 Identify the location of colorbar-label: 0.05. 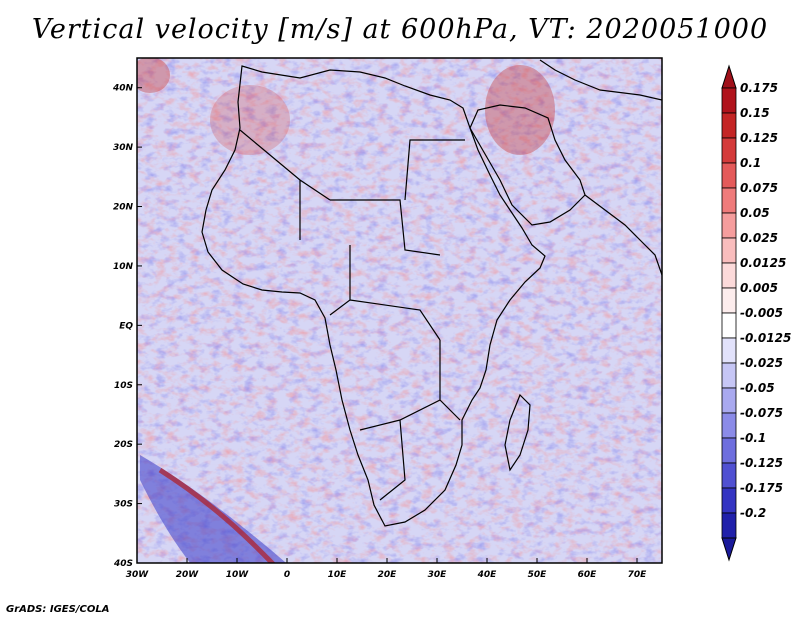
(755, 213).